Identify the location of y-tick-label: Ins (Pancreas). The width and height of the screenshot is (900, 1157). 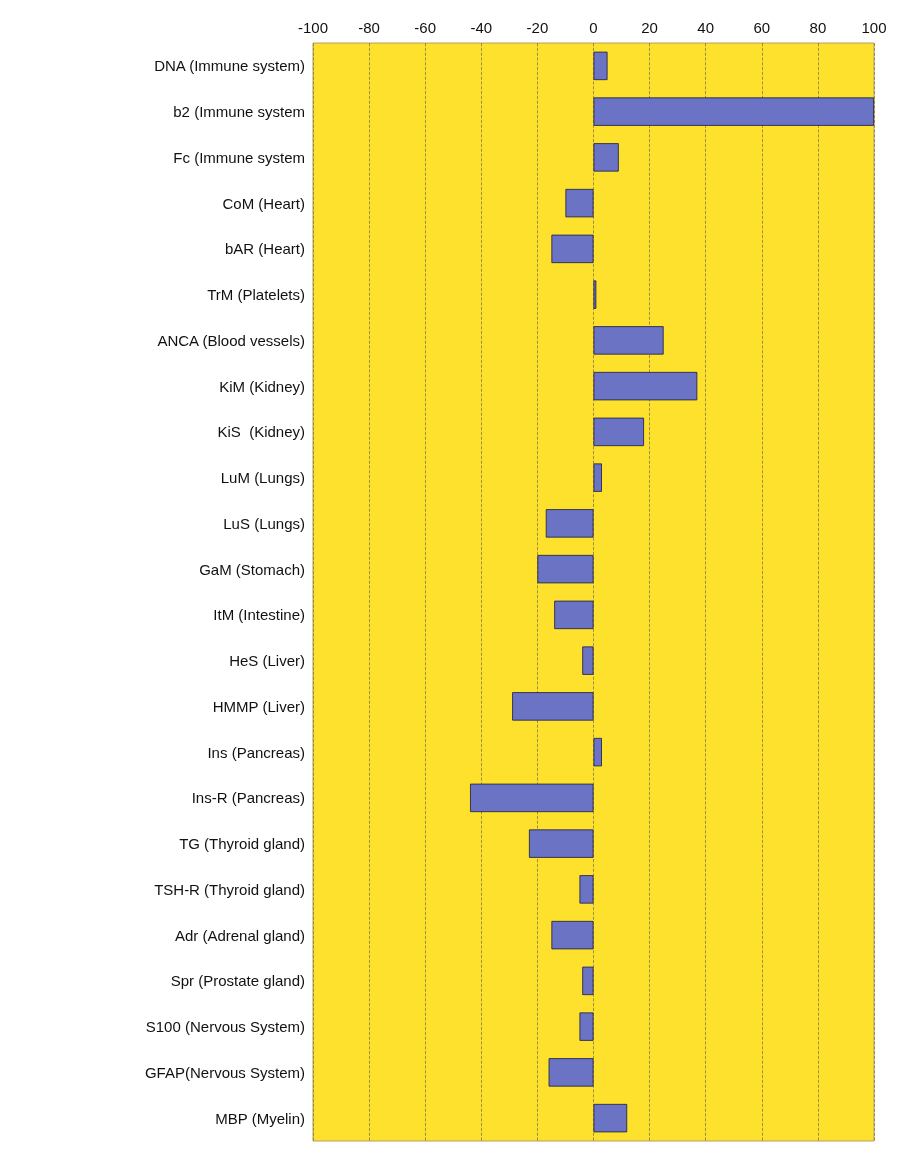
(256, 752).